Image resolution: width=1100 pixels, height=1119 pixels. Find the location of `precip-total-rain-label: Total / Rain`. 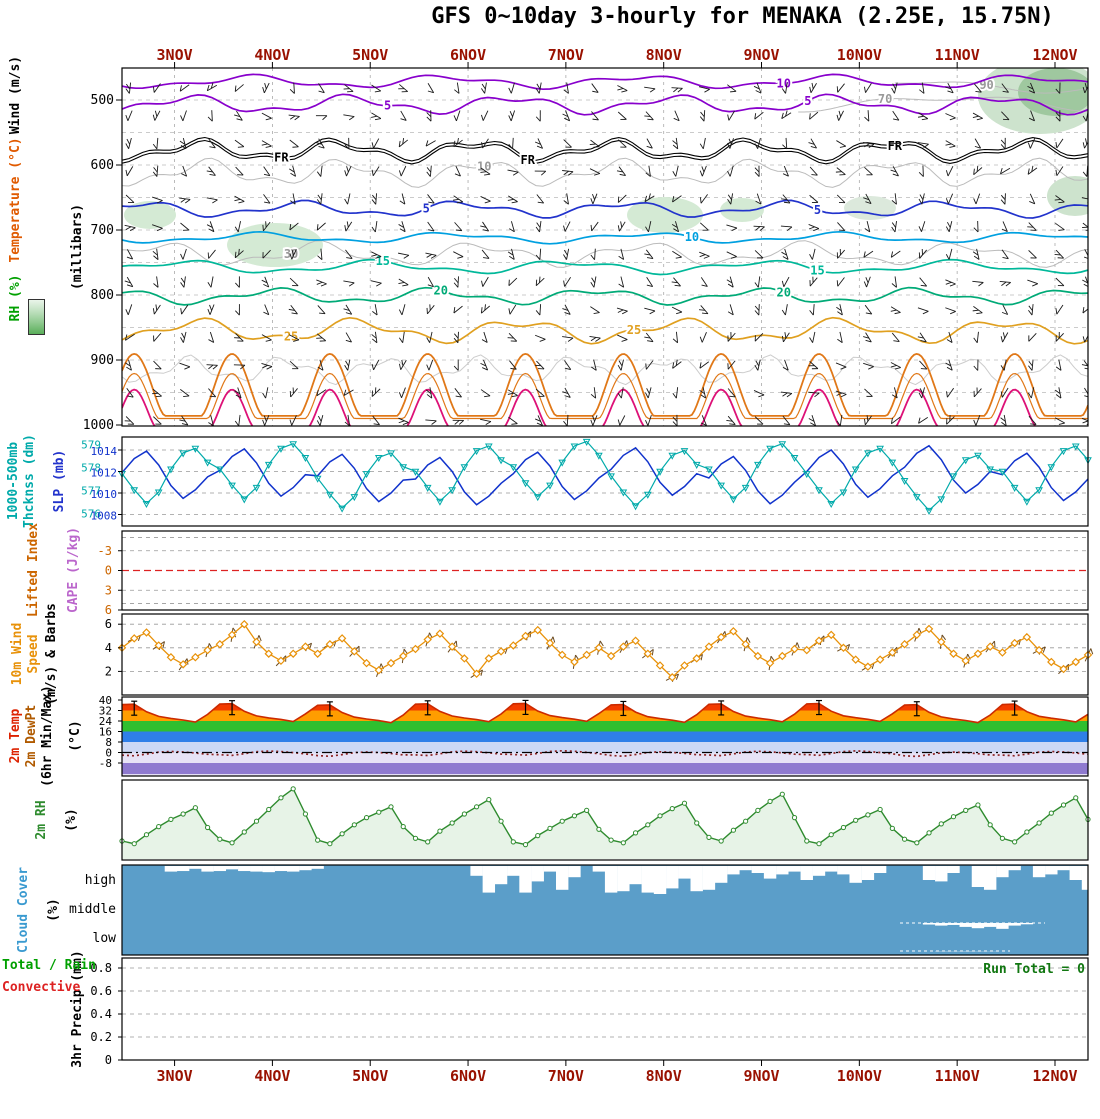

precip-total-rain-label: Total / Rain is located at coordinates (49, 965).